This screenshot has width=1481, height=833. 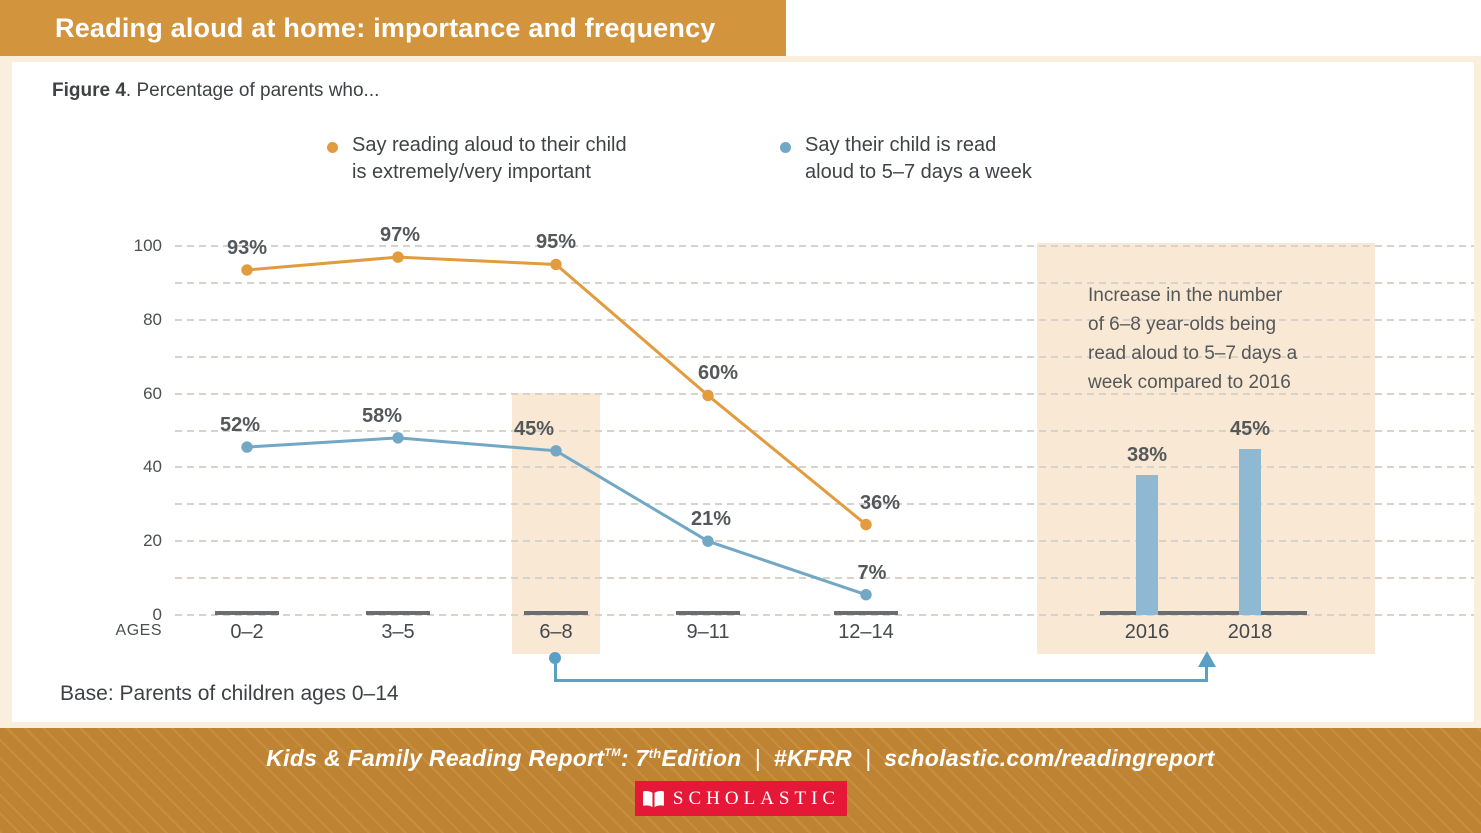 What do you see at coordinates (1147, 544) in the screenshot?
I see `inset-bar-2016` at bounding box center [1147, 544].